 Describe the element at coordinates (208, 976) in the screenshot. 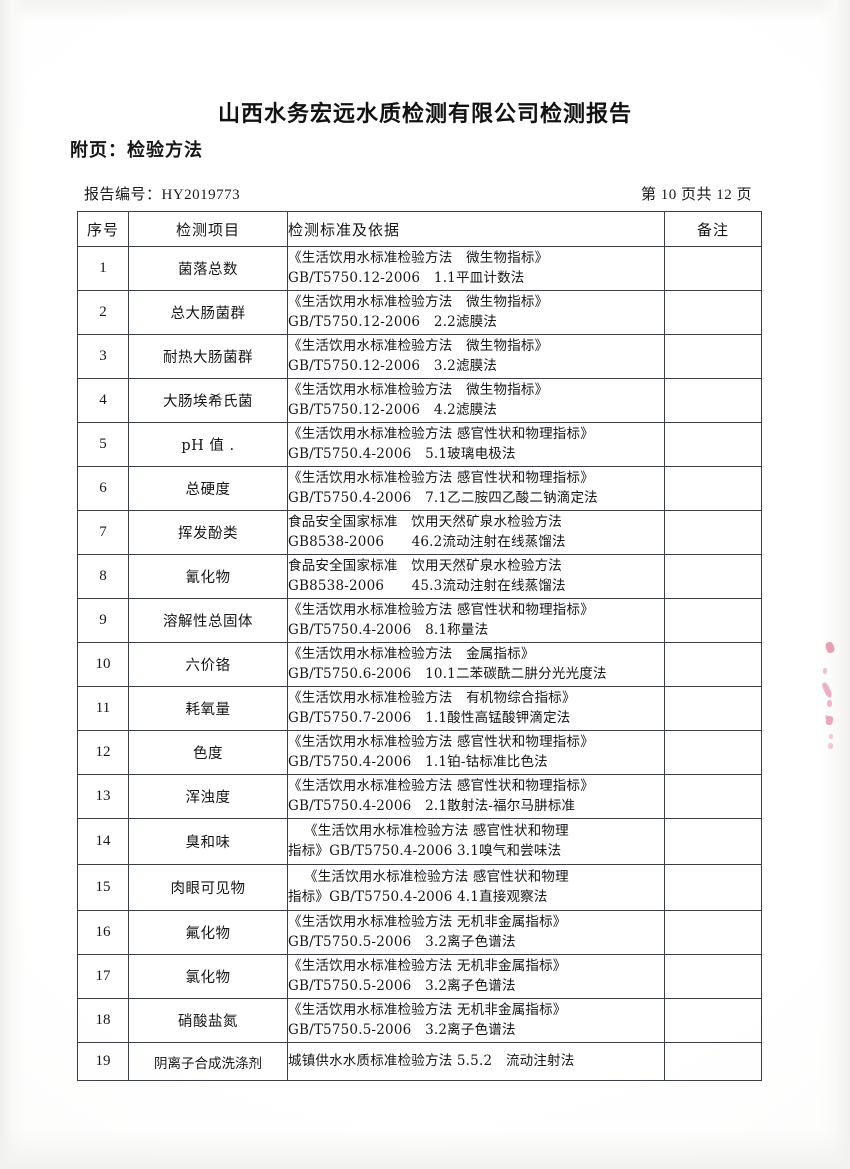

I see `cell-test-item: 氯化物` at that location.